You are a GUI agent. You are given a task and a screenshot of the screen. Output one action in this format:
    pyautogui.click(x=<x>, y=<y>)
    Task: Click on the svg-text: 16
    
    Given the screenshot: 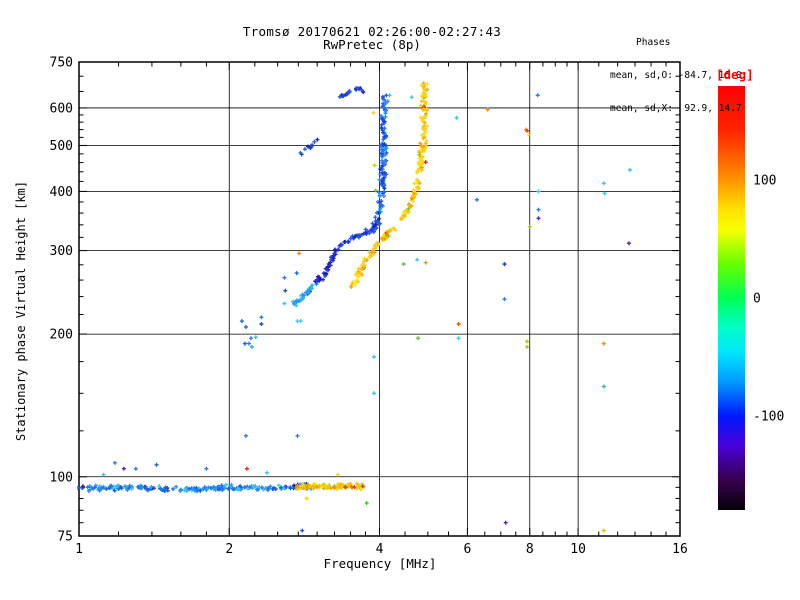 What is the action you would take?
    pyautogui.click(x=680, y=549)
    